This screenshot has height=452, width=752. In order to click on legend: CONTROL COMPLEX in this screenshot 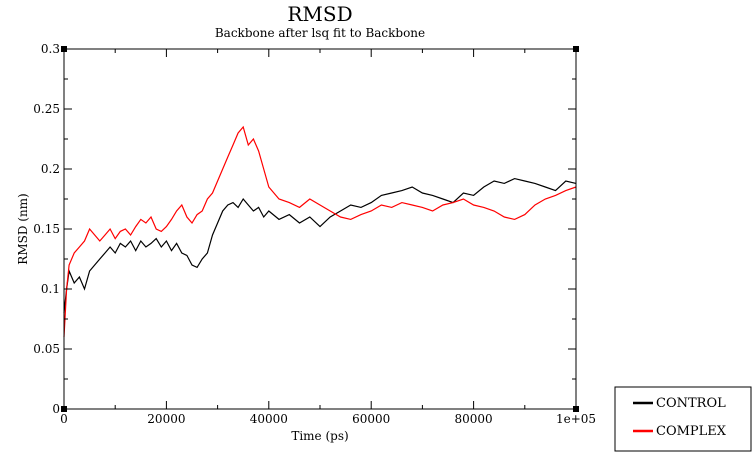, I will do `click(683, 419)`.